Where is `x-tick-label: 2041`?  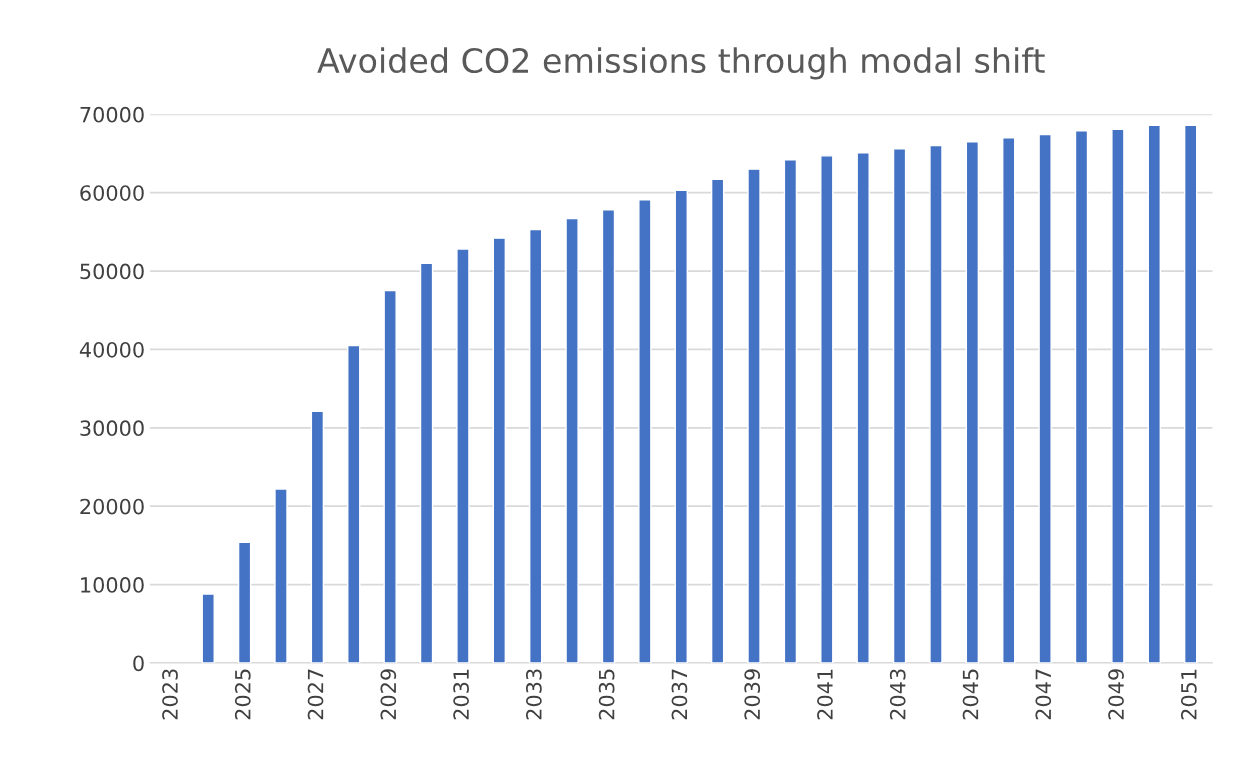
x-tick-label: 2041 is located at coordinates (825, 694).